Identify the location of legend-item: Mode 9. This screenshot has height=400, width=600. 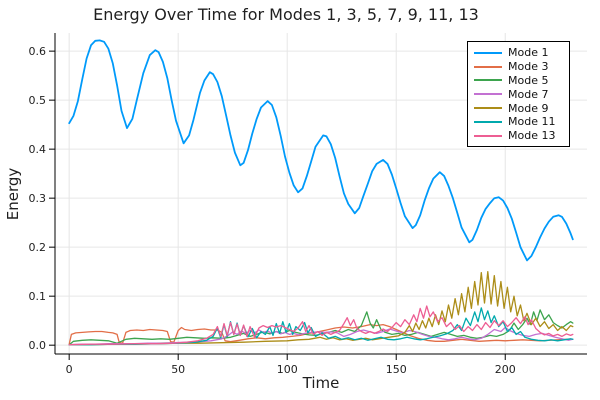
(519, 108).